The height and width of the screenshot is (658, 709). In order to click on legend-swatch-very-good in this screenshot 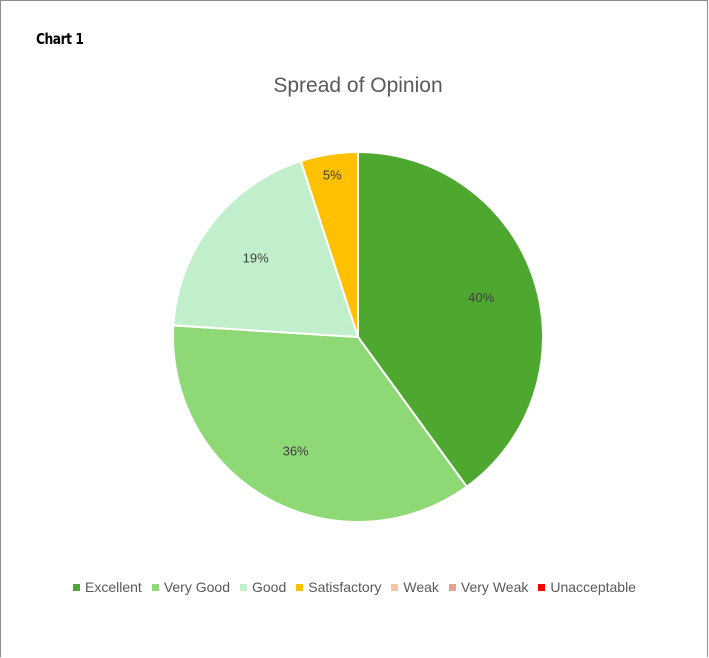, I will do `click(155, 587)`.